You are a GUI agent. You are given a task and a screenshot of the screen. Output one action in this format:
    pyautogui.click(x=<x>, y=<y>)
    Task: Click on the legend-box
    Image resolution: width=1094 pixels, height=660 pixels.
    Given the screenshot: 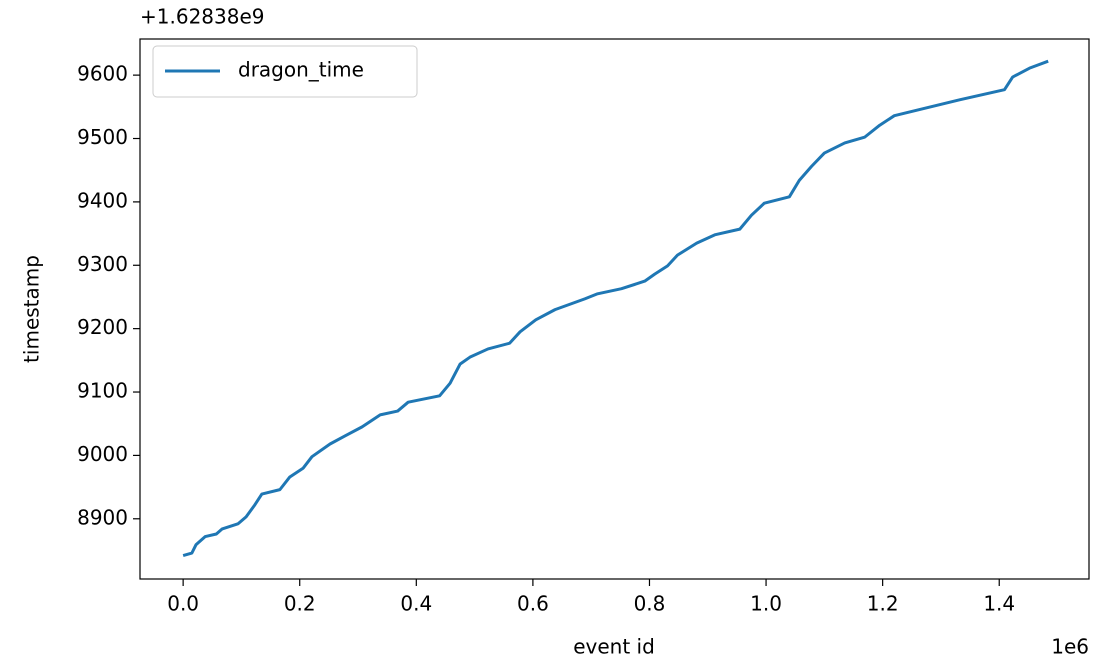 What is the action you would take?
    pyautogui.click(x=285, y=71)
    